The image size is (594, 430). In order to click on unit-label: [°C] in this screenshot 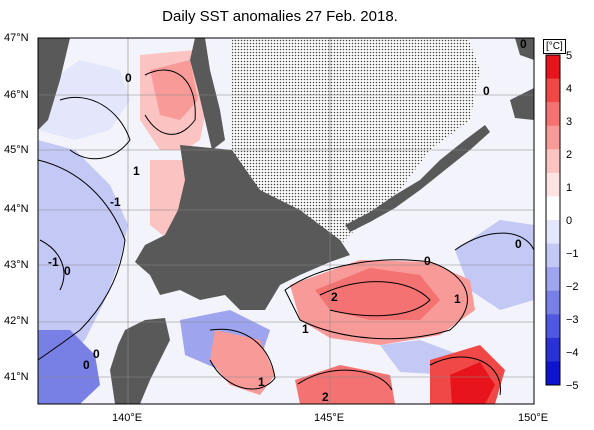, I will do `click(554, 46)`.